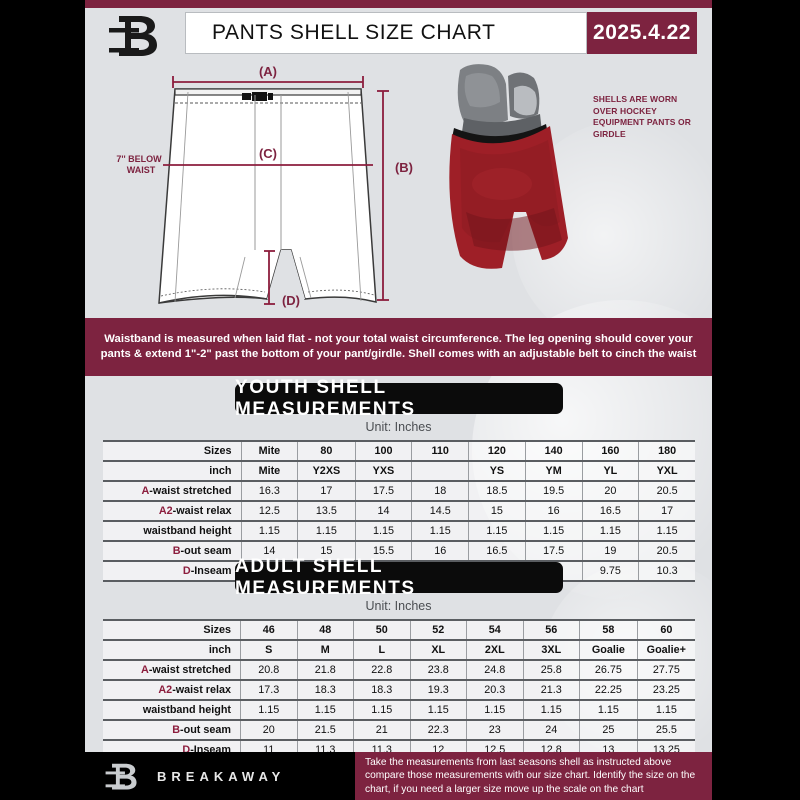 The width and height of the screenshot is (800, 800). What do you see at coordinates (133, 36) in the screenshot?
I see `breakaway-b-logo-icon` at bounding box center [133, 36].